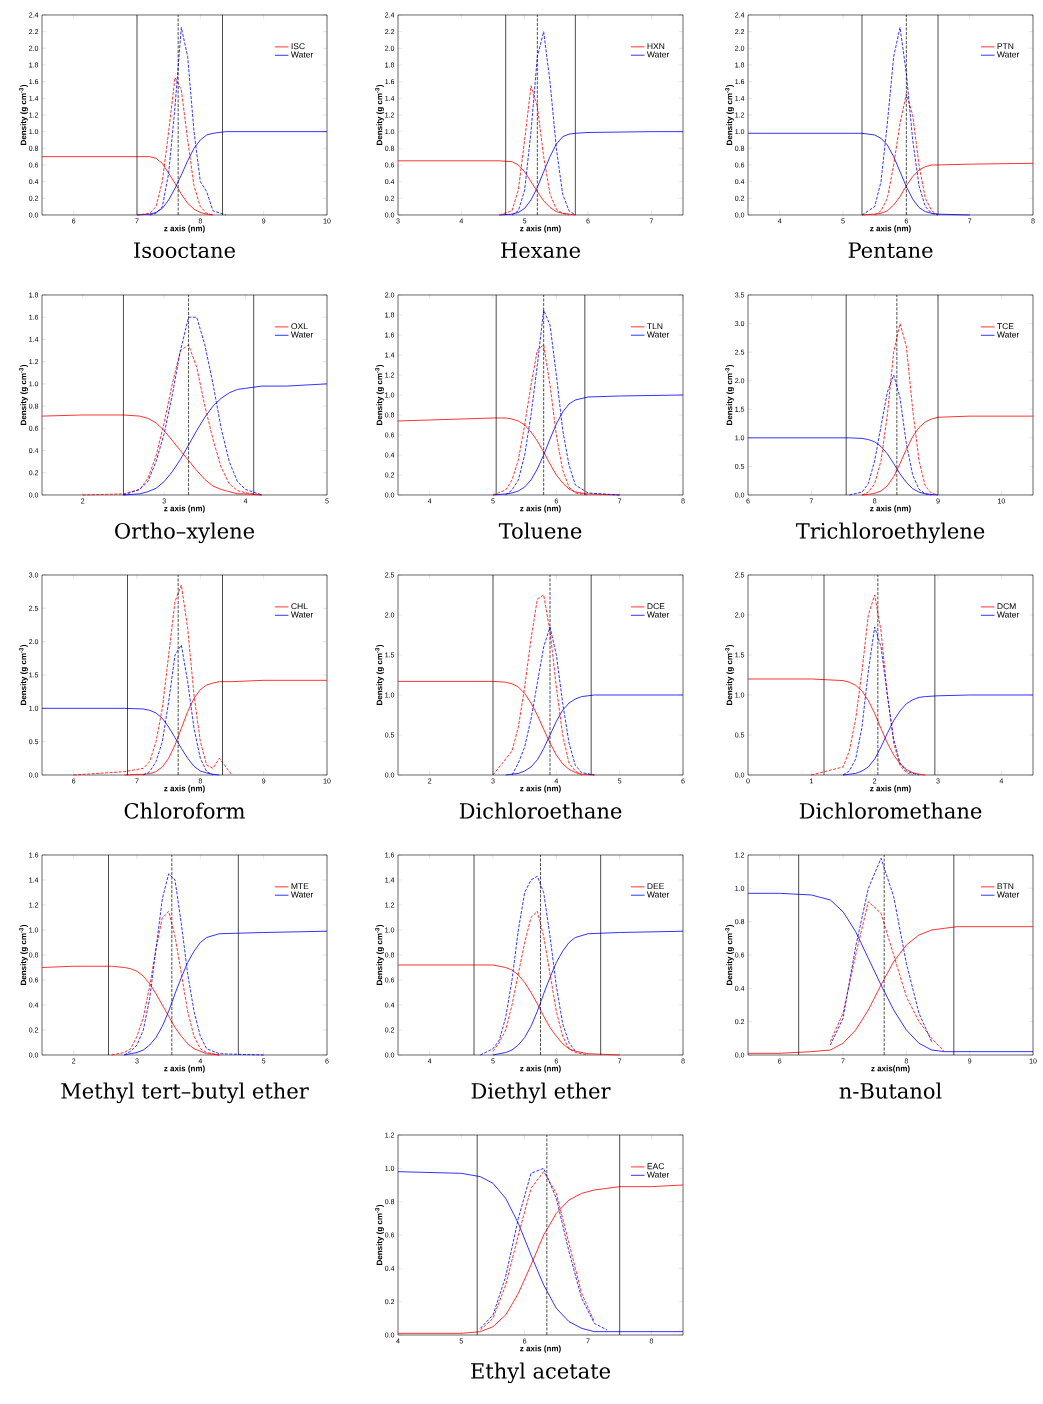 Image resolution: width=1043 pixels, height=1404 pixels. Describe the element at coordinates (655, 326) in the screenshot. I see `legend-label: TLN` at that location.